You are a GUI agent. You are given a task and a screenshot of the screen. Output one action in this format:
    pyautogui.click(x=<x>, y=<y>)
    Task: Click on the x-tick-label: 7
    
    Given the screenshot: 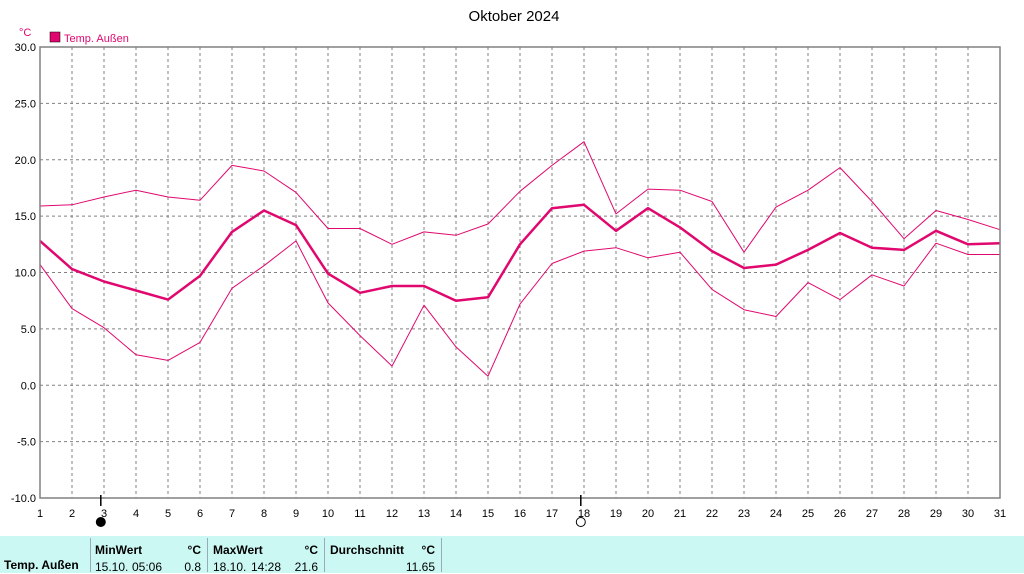 What is the action you would take?
    pyautogui.click(x=232, y=514)
    